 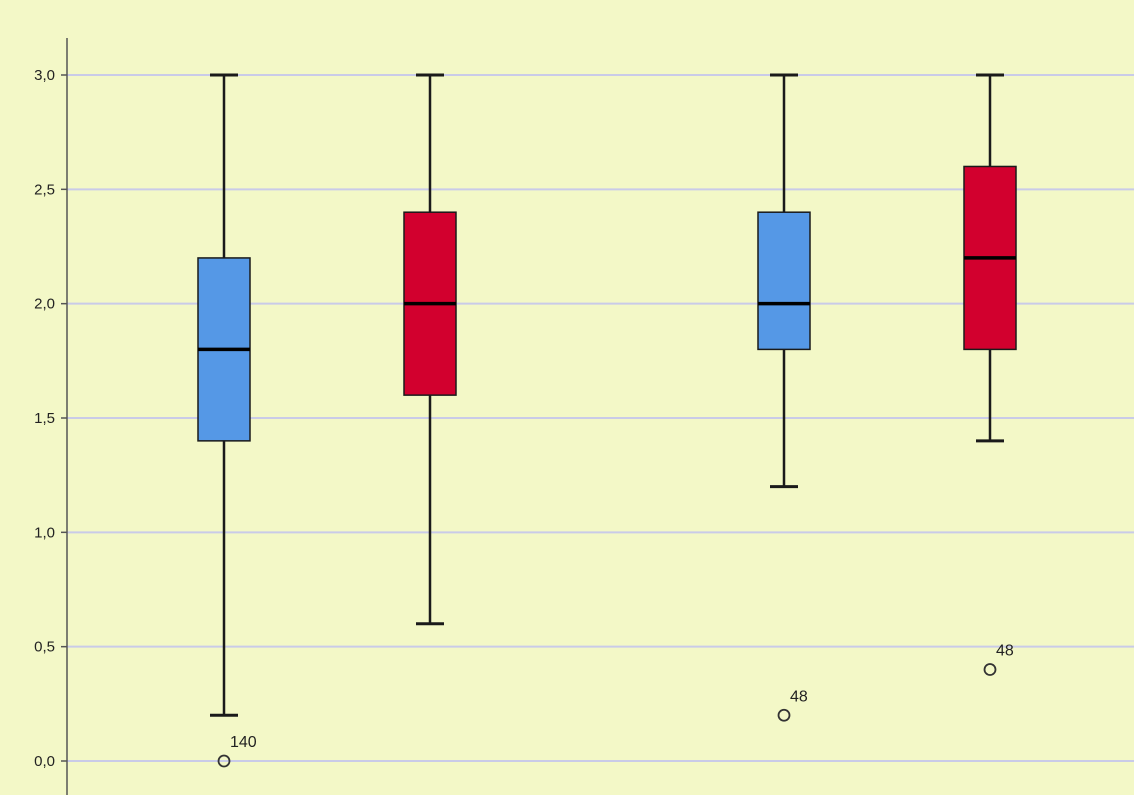 What do you see at coordinates (784, 397) in the screenshot?
I see `box-3: 48` at bounding box center [784, 397].